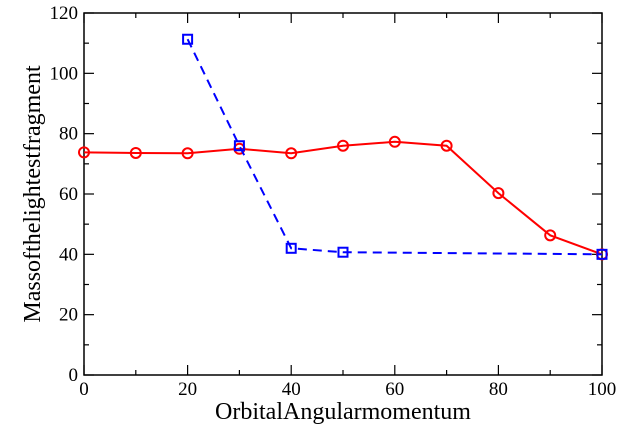 The height and width of the screenshot is (432, 644). I want to click on y-tick-label: 80, so click(68, 134).